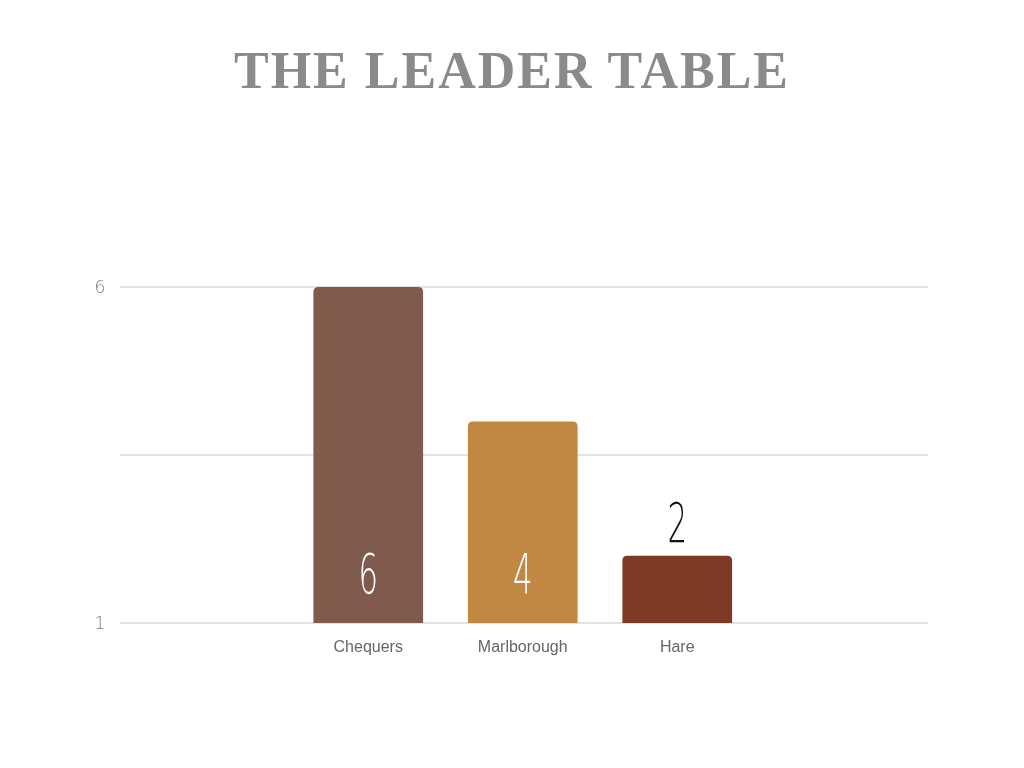 This screenshot has height=768, width=1024. Describe the element at coordinates (677, 522) in the screenshot. I see `data-label: 2` at that location.